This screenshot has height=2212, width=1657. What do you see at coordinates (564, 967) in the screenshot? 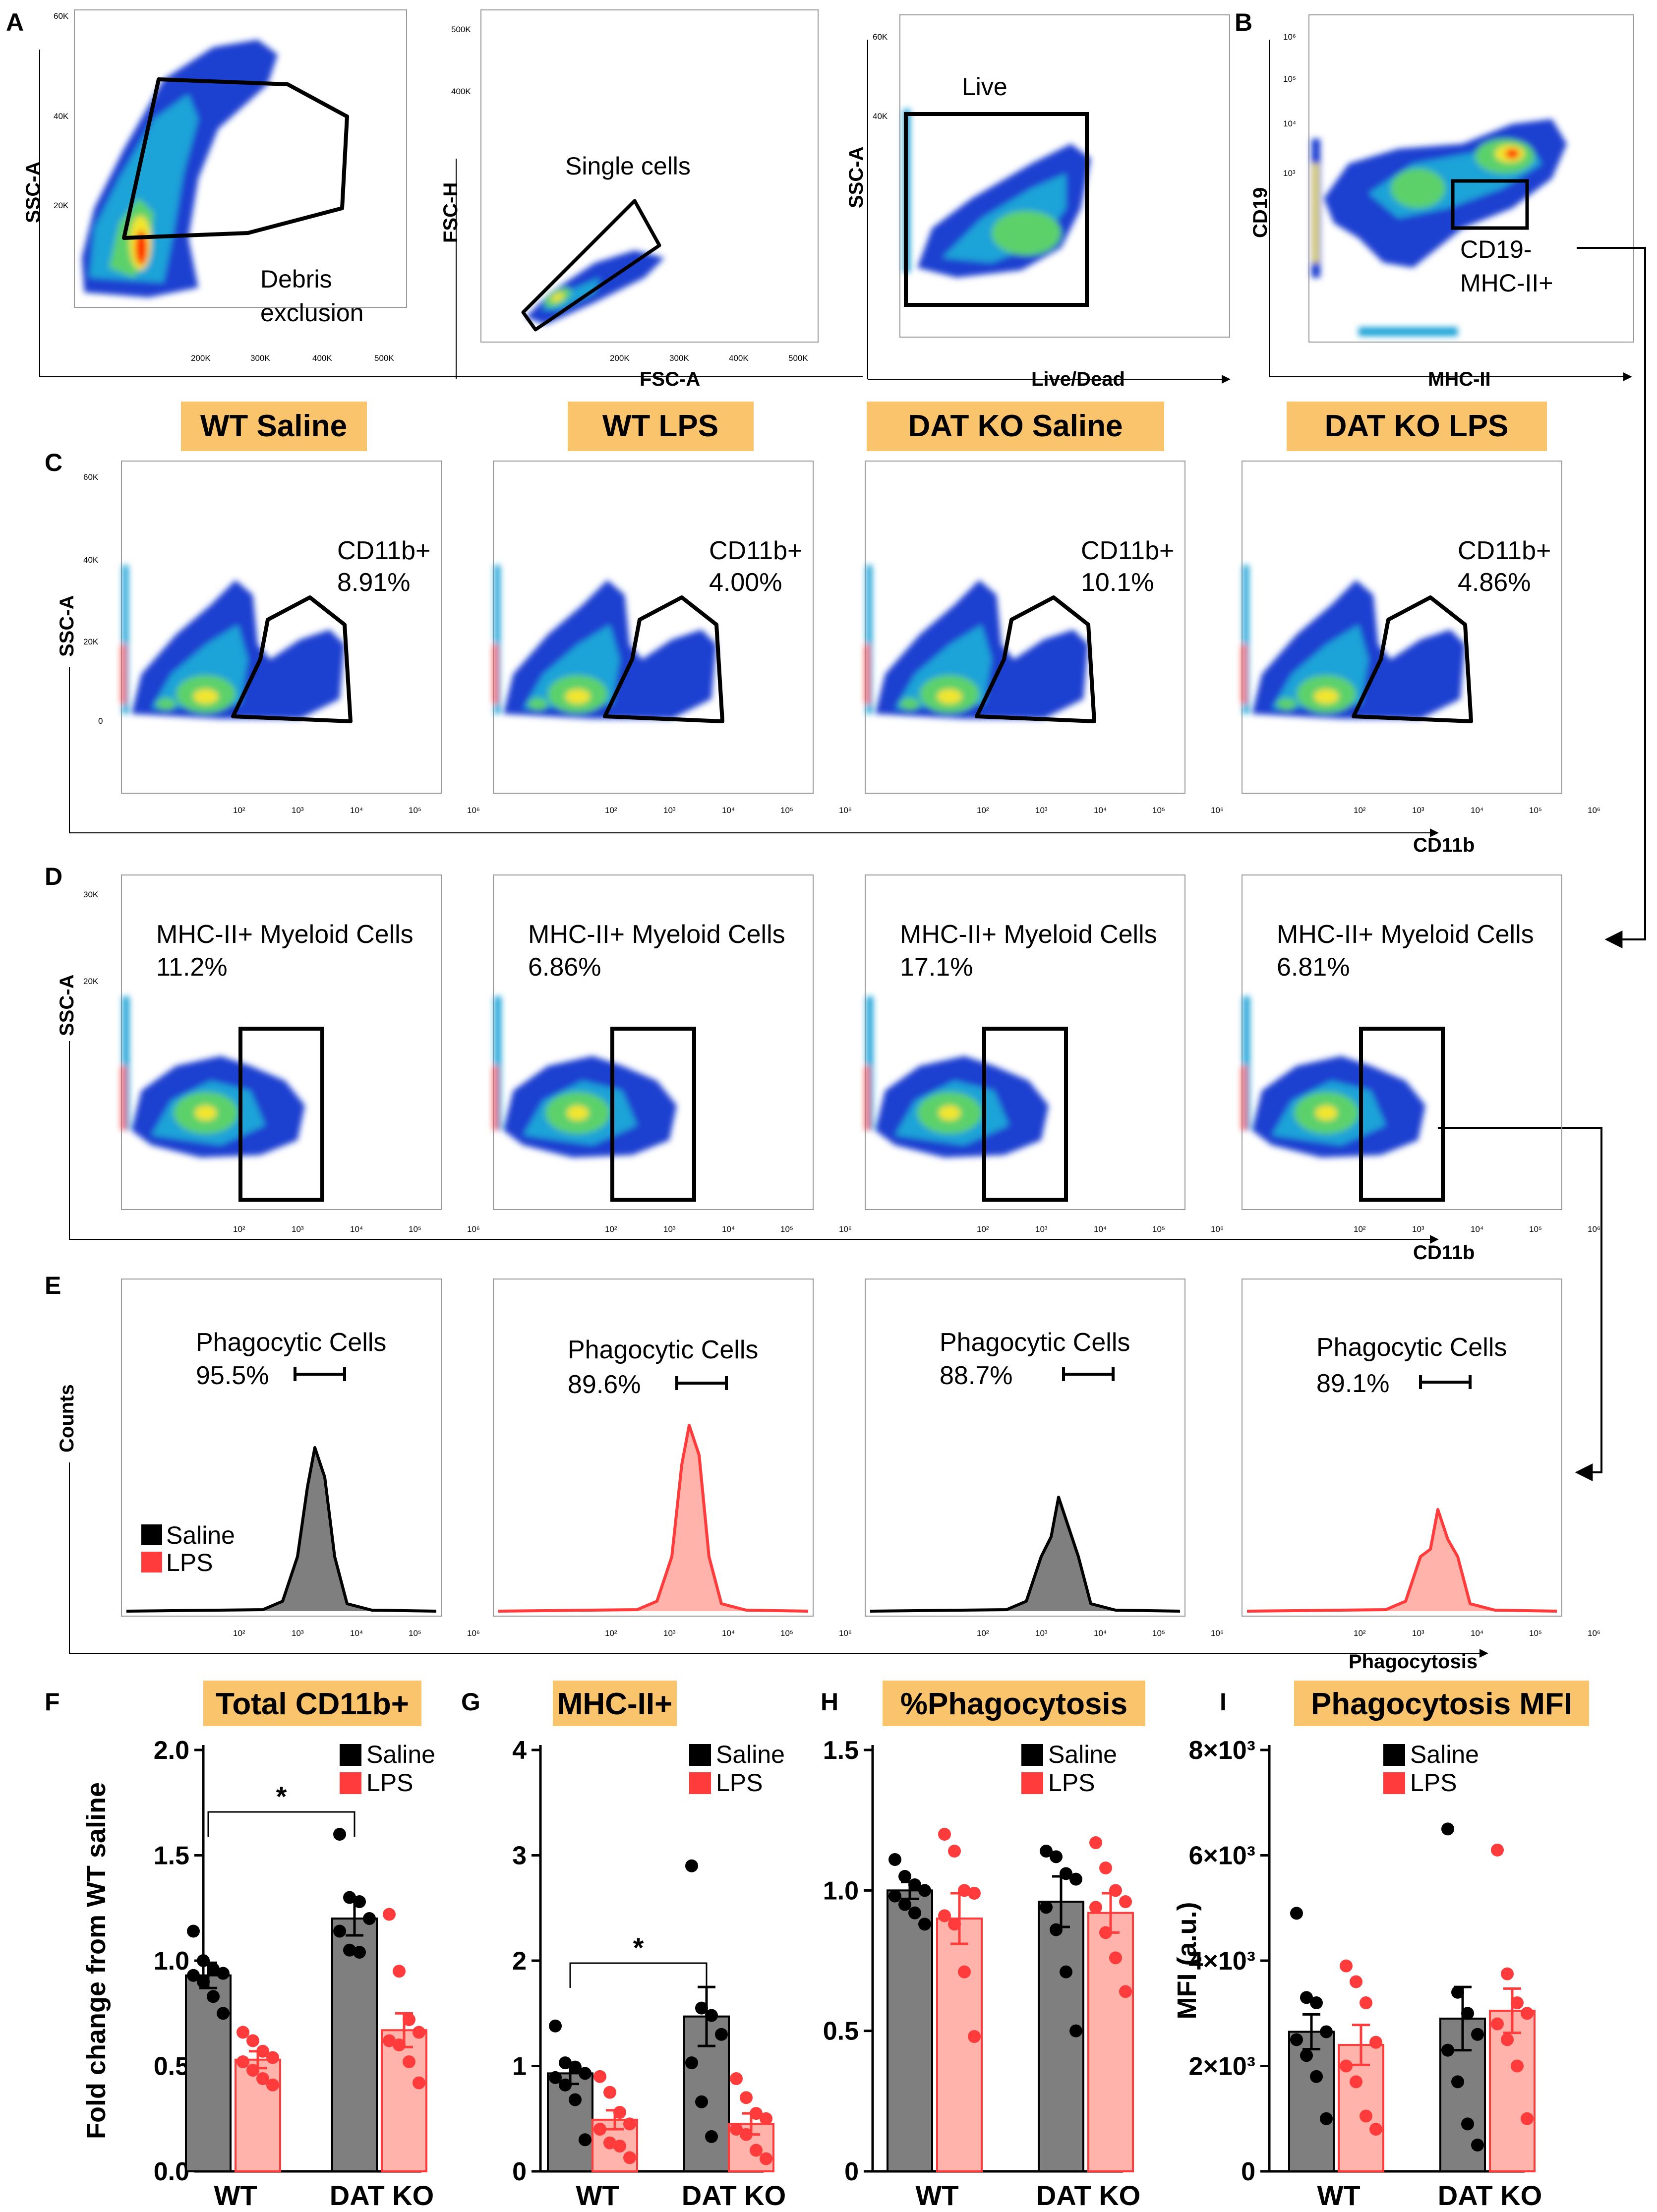
I see `mhc-gate-percent: 6.86%` at bounding box center [564, 967].